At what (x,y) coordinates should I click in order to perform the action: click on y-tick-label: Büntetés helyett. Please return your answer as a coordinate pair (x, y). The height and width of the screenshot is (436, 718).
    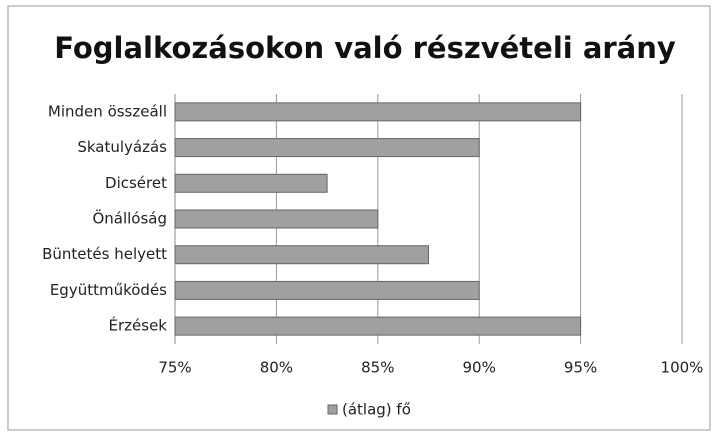
    Looking at the image, I should click on (104, 254).